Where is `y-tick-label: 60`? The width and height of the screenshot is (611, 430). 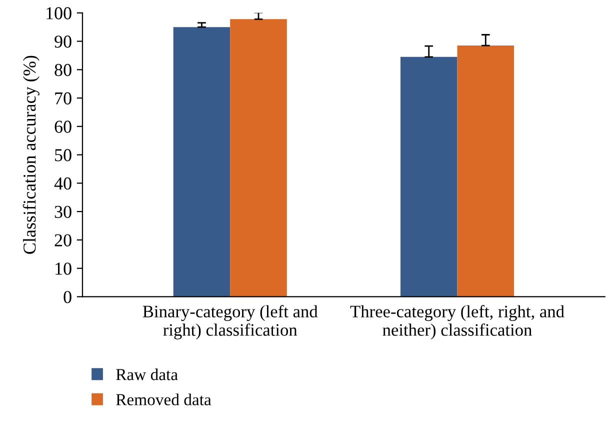
y-tick-label: 60 is located at coordinates (63, 126).